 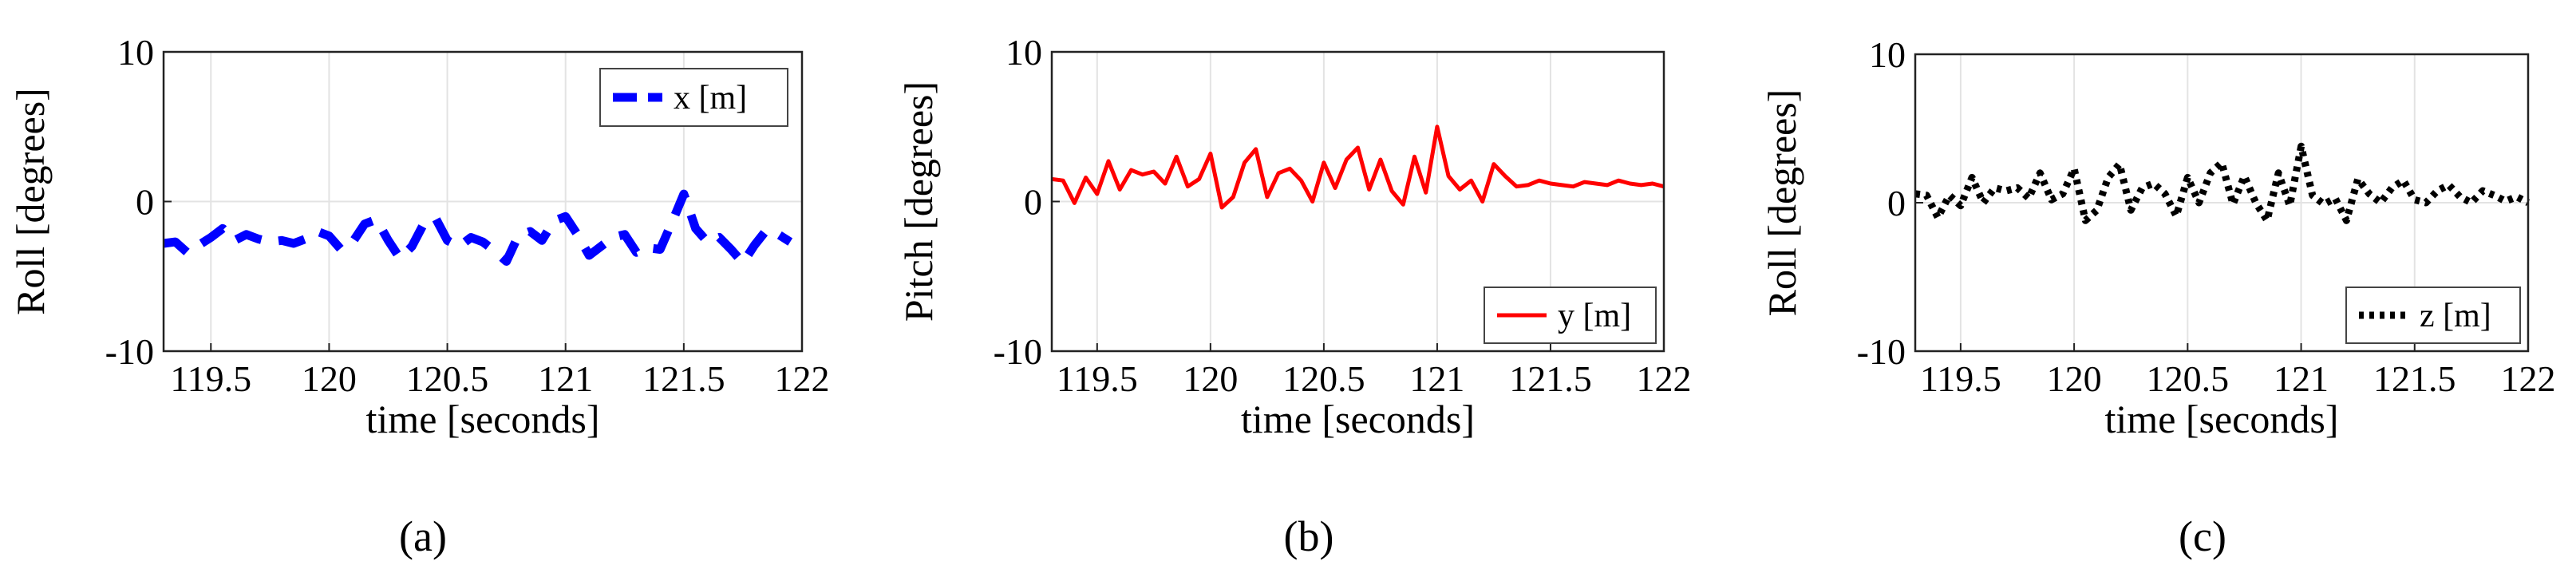 What do you see at coordinates (2202, 536) in the screenshot?
I see `panel-caption: (c)` at bounding box center [2202, 536].